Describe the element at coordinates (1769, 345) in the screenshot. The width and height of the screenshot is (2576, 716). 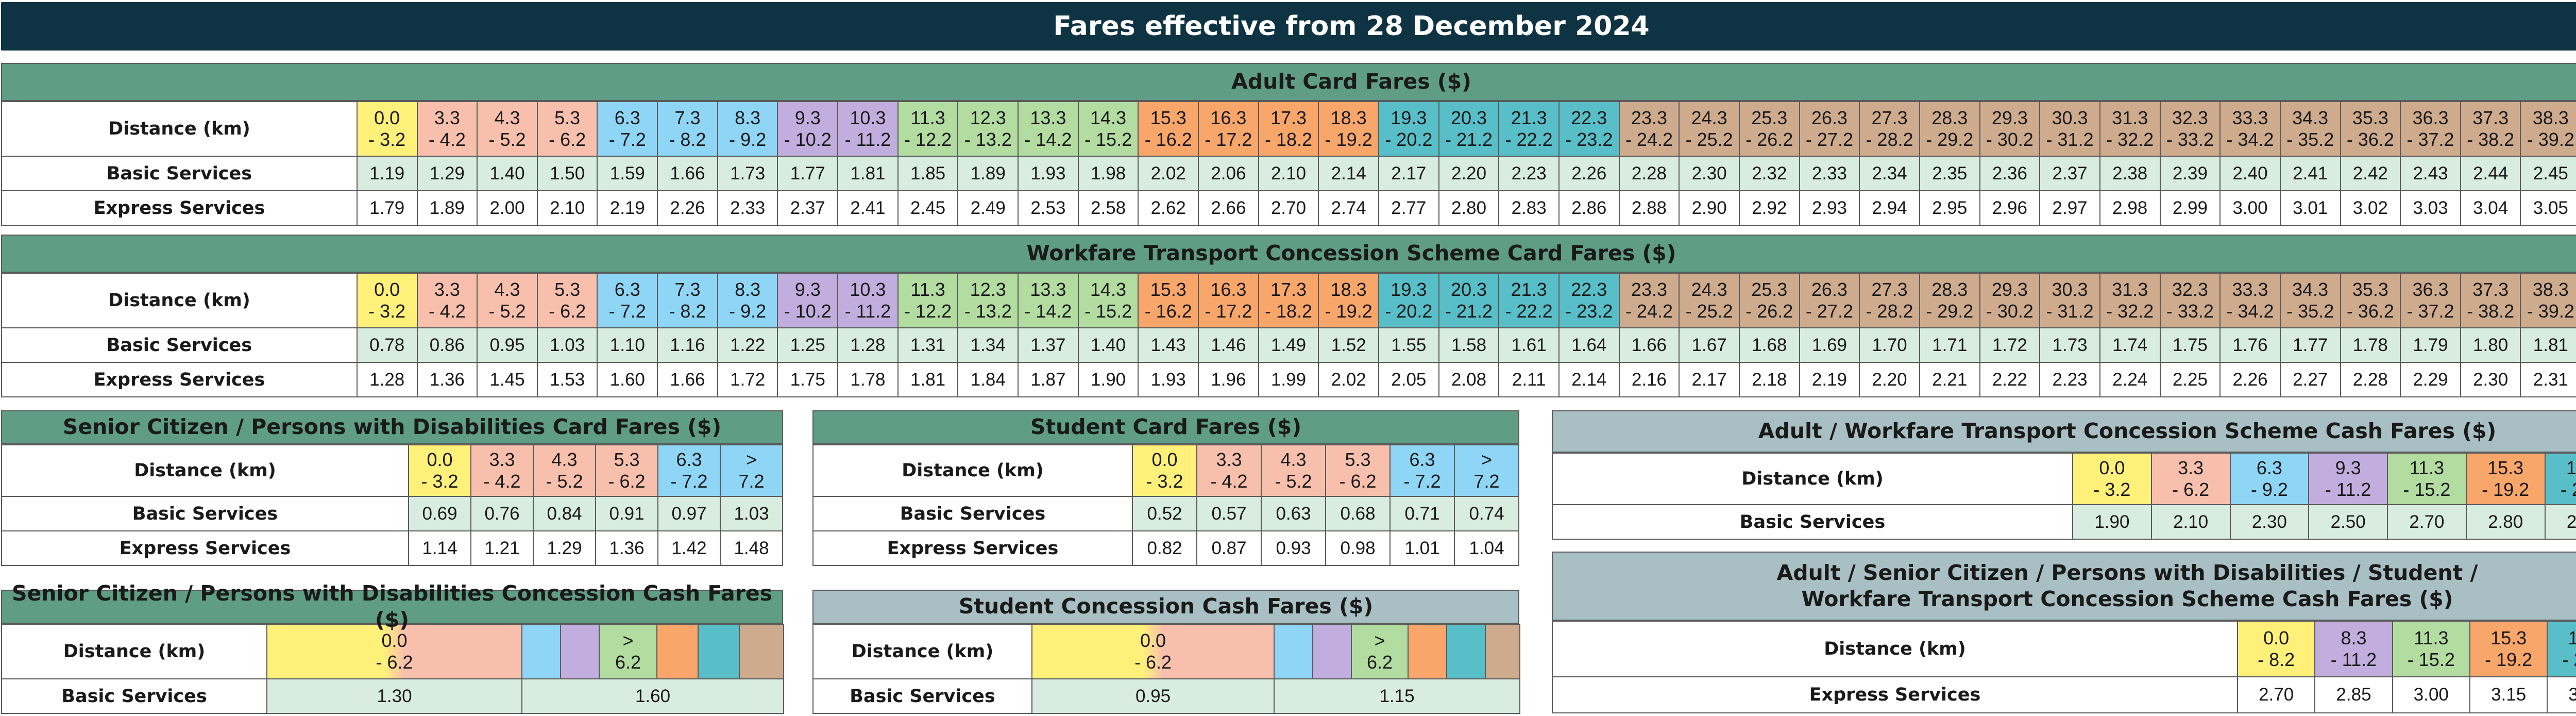
I see `fare-cell: 1.68` at that location.